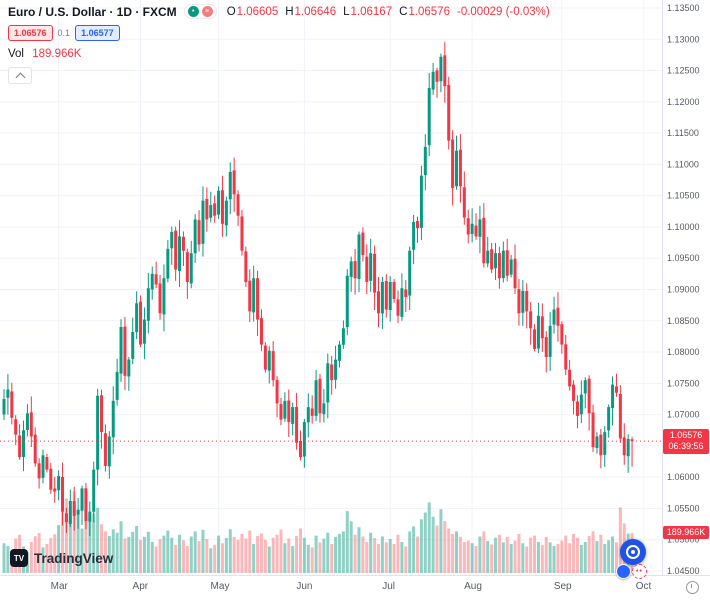  What do you see at coordinates (683, 196) in the screenshot?
I see `y-axis-label: 1.10500` at bounding box center [683, 196].